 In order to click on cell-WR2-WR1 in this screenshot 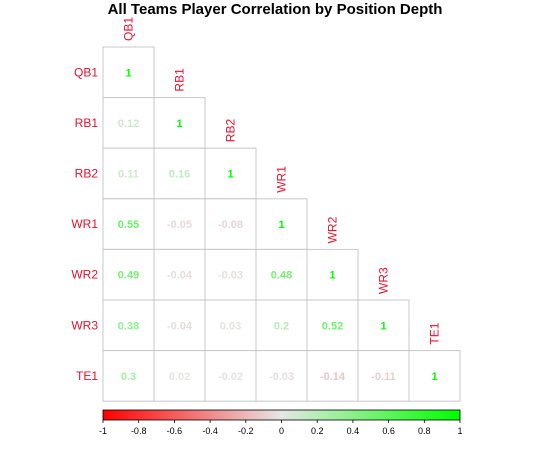, I will do `click(281, 274)`.